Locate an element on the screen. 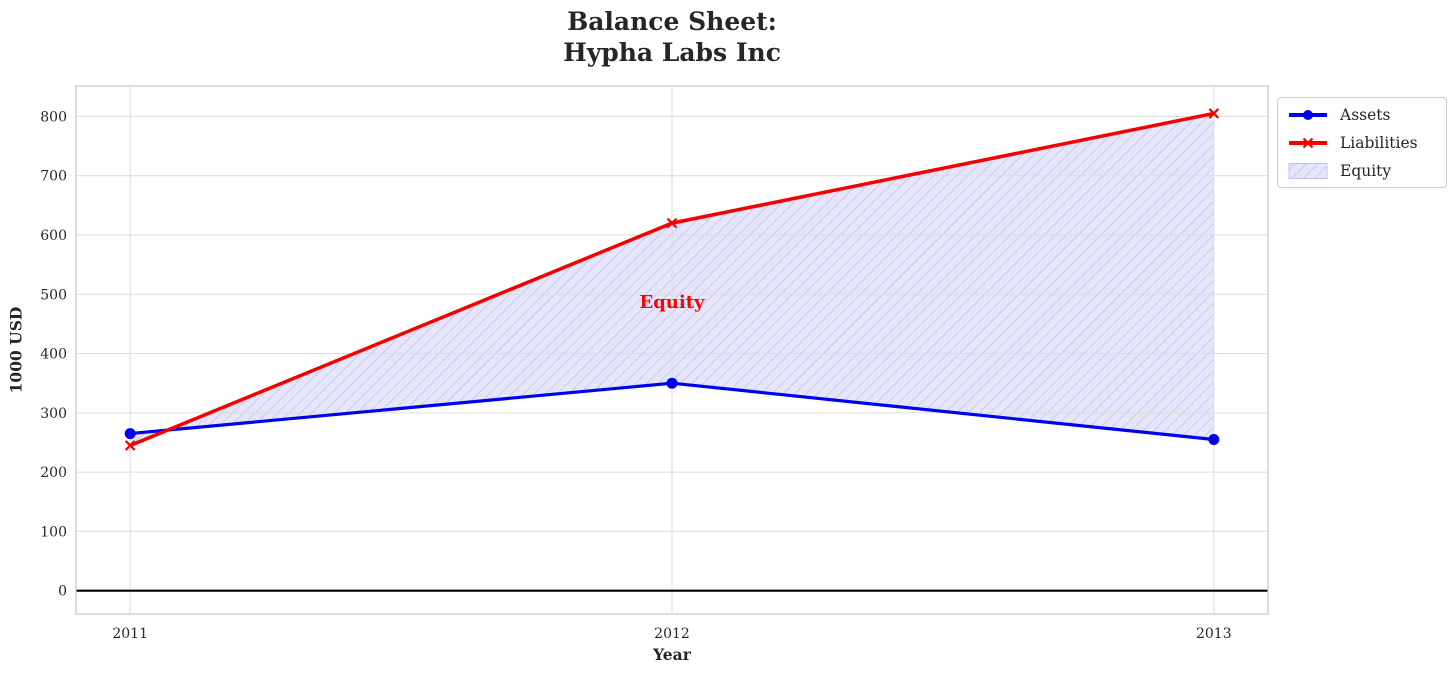 This screenshot has height=676, width=1454. y-tick-label: 400 is located at coordinates (53, 355).